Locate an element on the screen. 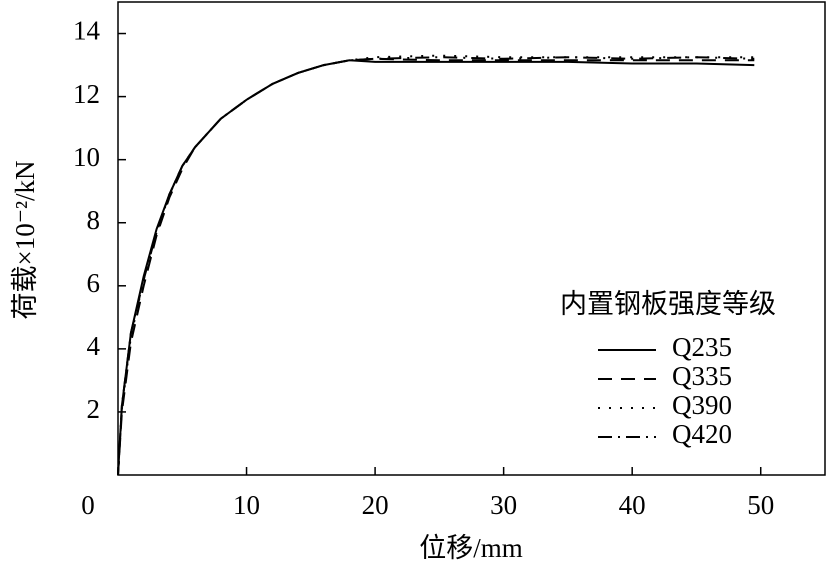 The height and width of the screenshot is (571, 830). x-tick-label: 40 is located at coordinates (632, 505).